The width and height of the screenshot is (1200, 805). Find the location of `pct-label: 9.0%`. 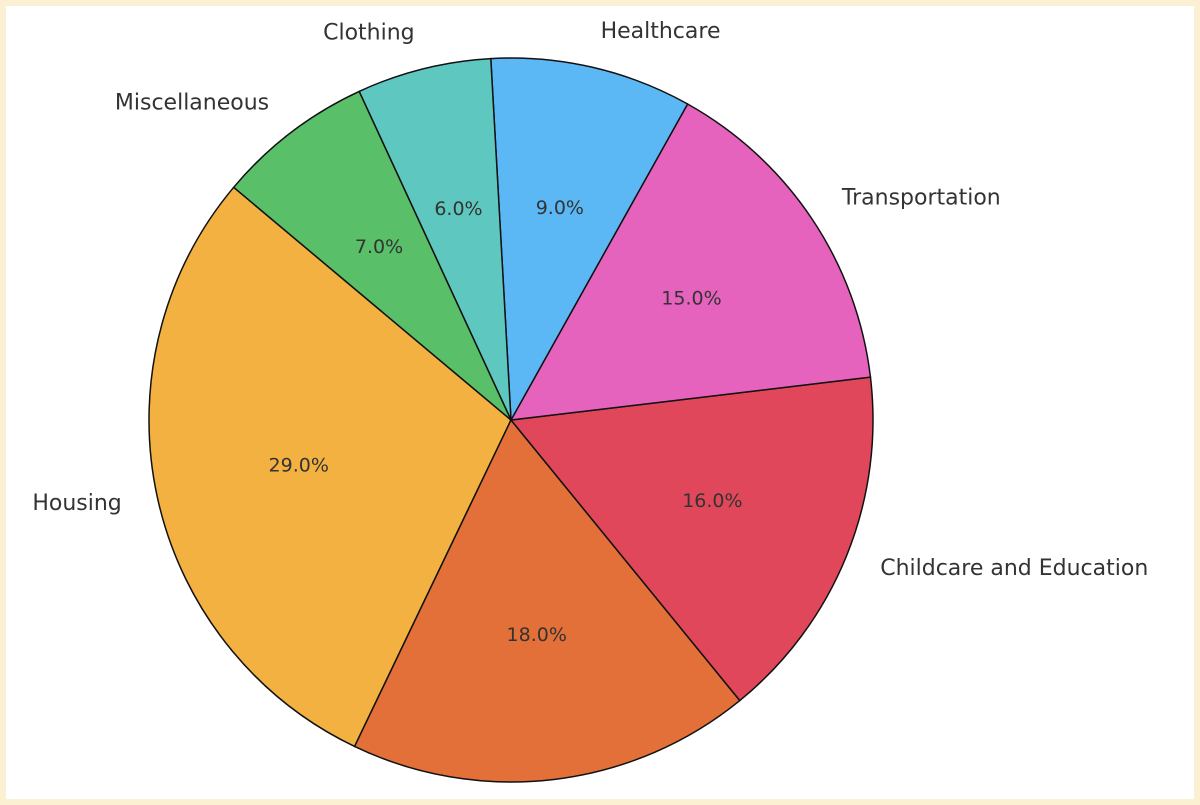

pct-label: 9.0% is located at coordinates (560, 208).